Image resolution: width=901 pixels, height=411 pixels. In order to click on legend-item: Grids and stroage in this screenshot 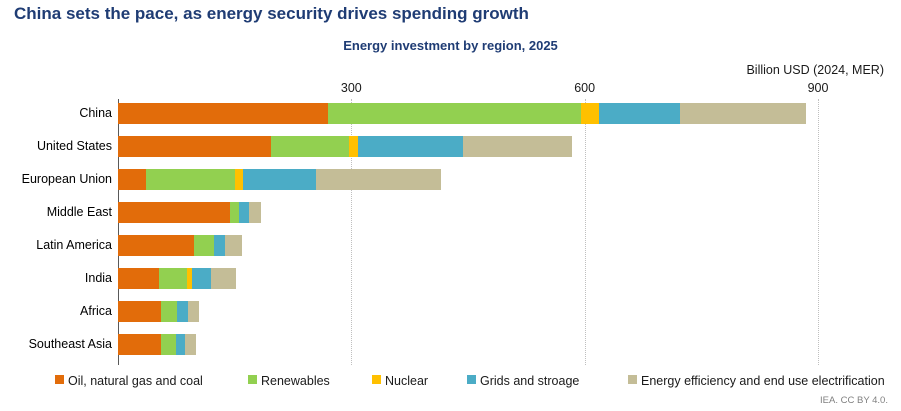, I will do `click(523, 380)`.